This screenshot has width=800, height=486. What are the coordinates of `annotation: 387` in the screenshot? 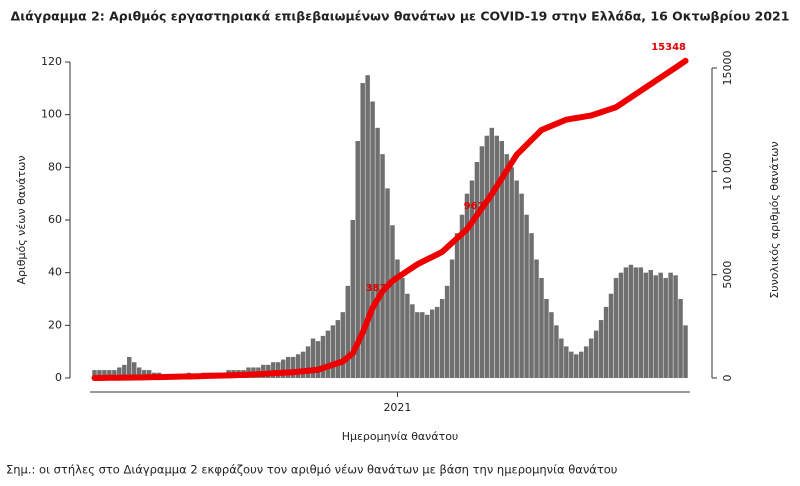 It's located at (376, 288).